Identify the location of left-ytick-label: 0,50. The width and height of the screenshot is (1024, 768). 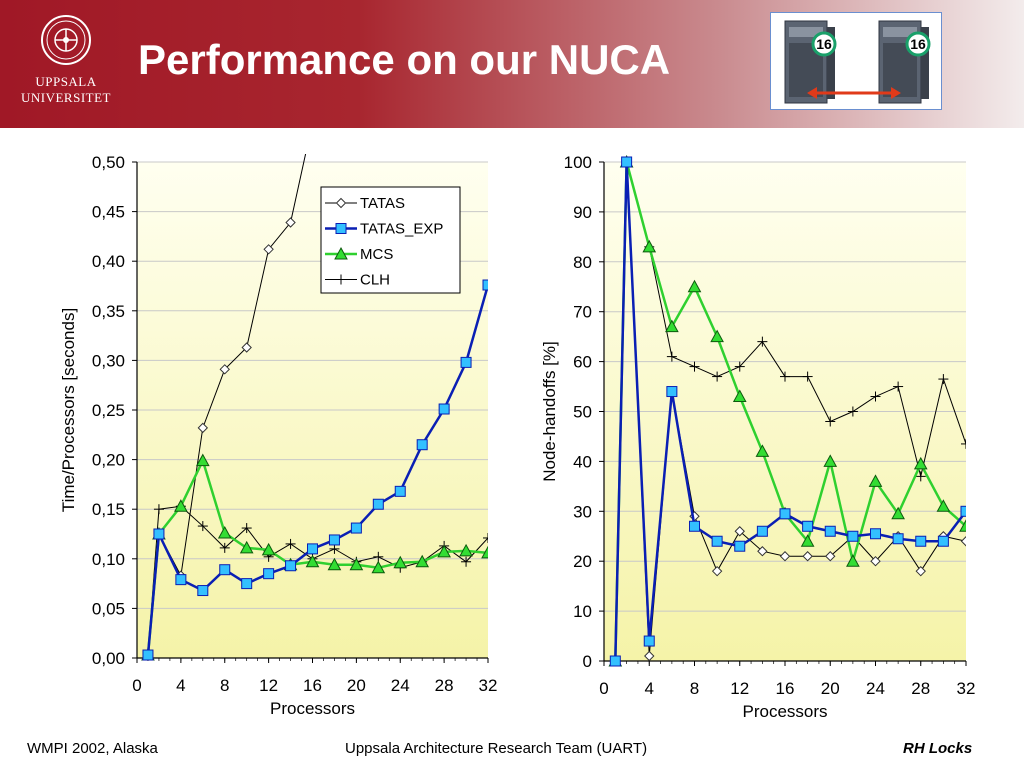
(108, 162).